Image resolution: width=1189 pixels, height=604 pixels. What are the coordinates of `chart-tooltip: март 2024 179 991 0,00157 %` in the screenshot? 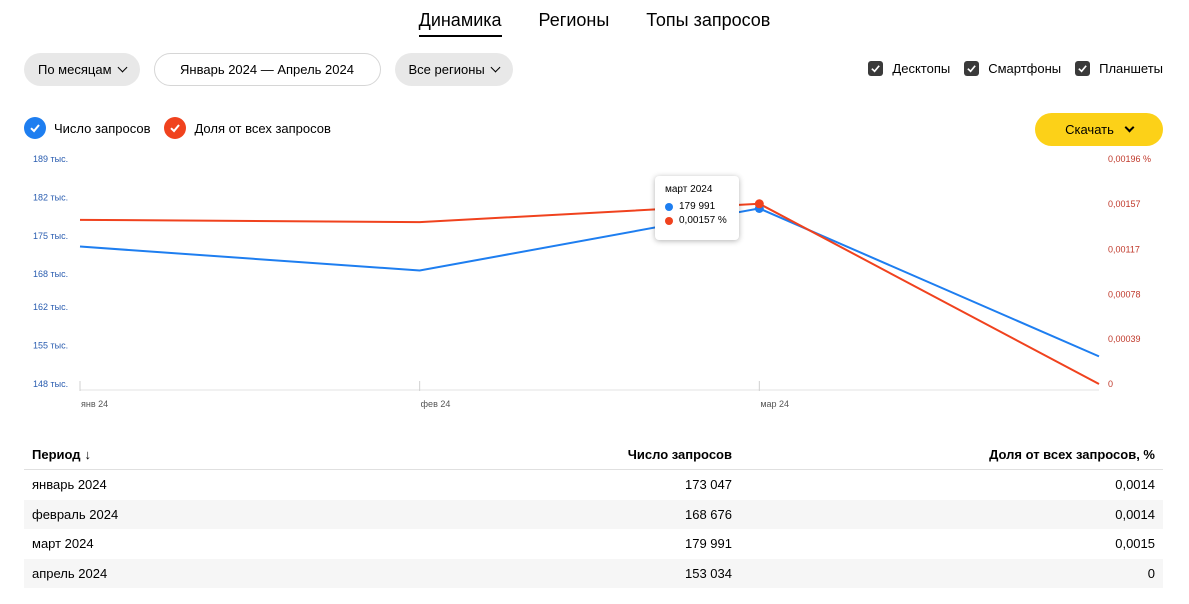 It's located at (697, 208).